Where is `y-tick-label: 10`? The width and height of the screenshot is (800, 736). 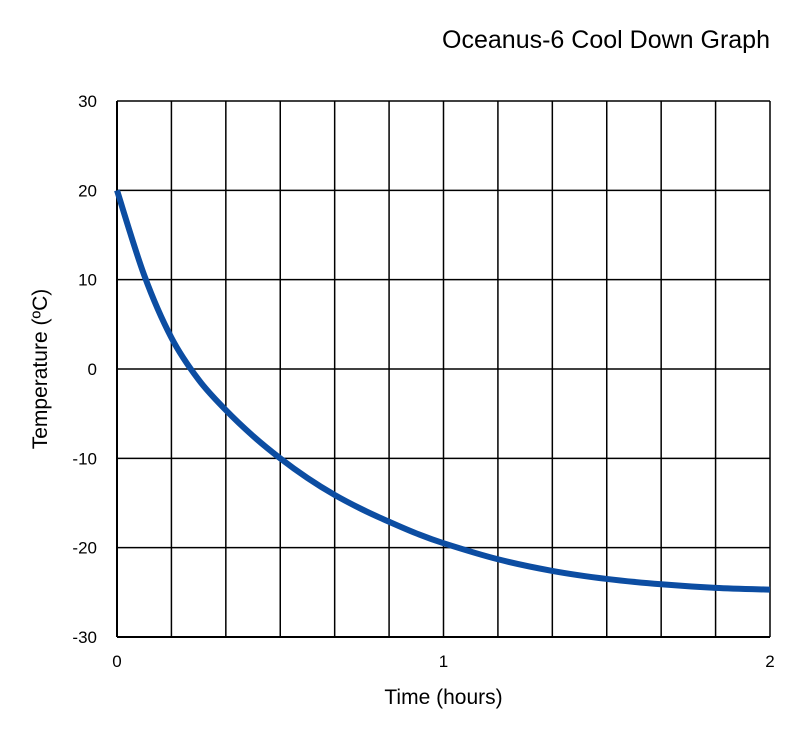
y-tick-label: 10 is located at coordinates (87, 280).